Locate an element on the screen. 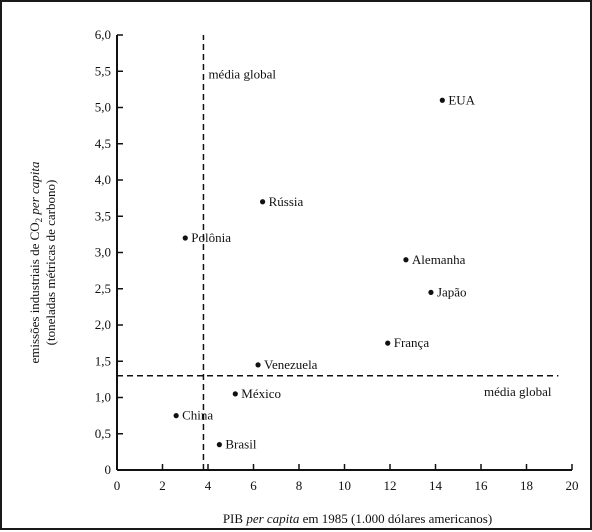 The width and height of the screenshot is (592, 532). data-point-label: França is located at coordinates (412, 342).